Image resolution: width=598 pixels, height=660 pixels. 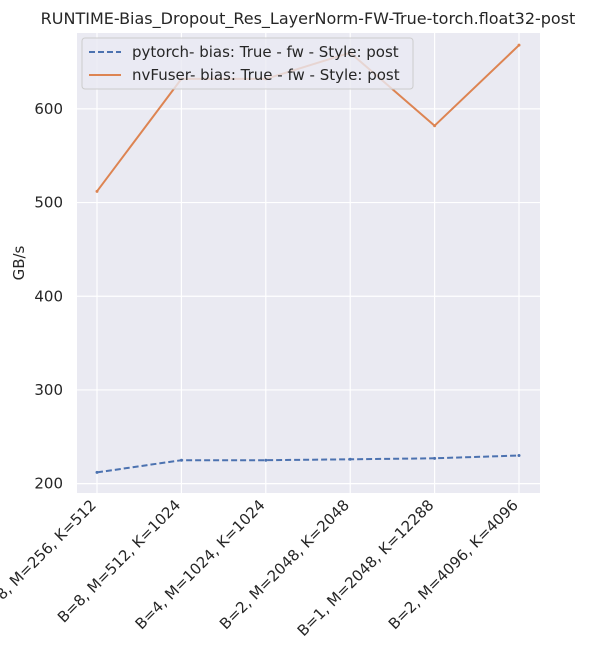 I want to click on y-axis-label: GB/s, so click(x=19, y=262).